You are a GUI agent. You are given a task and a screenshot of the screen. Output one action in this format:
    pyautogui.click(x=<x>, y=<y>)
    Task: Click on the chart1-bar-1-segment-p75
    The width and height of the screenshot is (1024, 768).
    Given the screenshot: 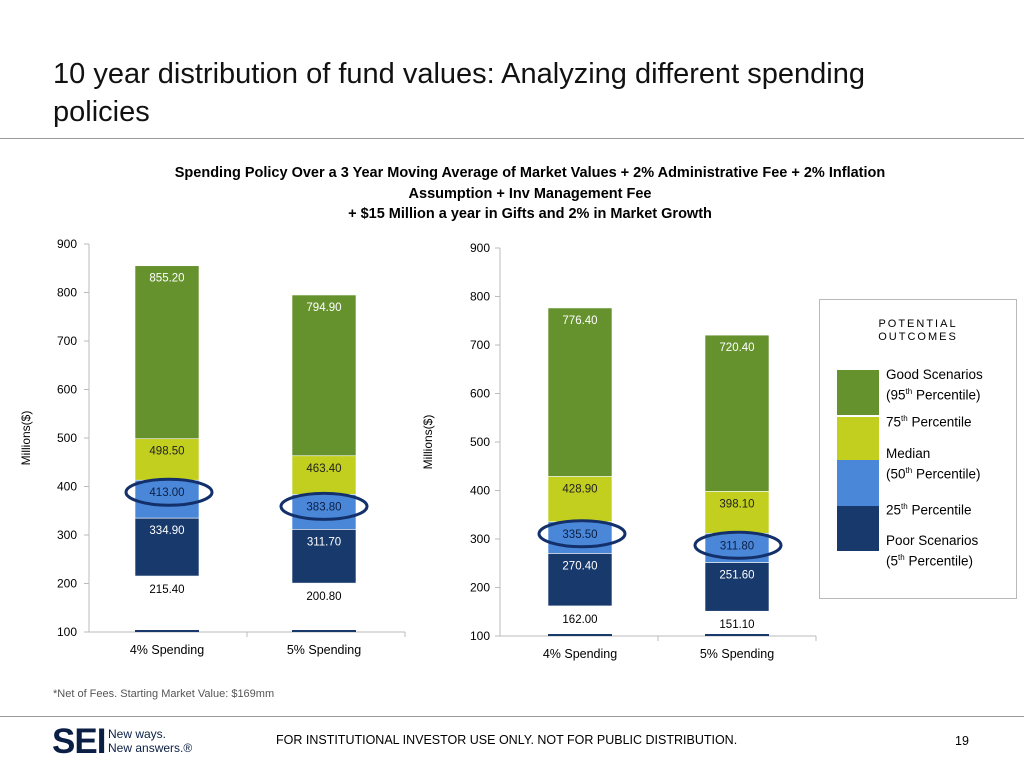 What is the action you would take?
    pyautogui.click(x=167, y=459)
    